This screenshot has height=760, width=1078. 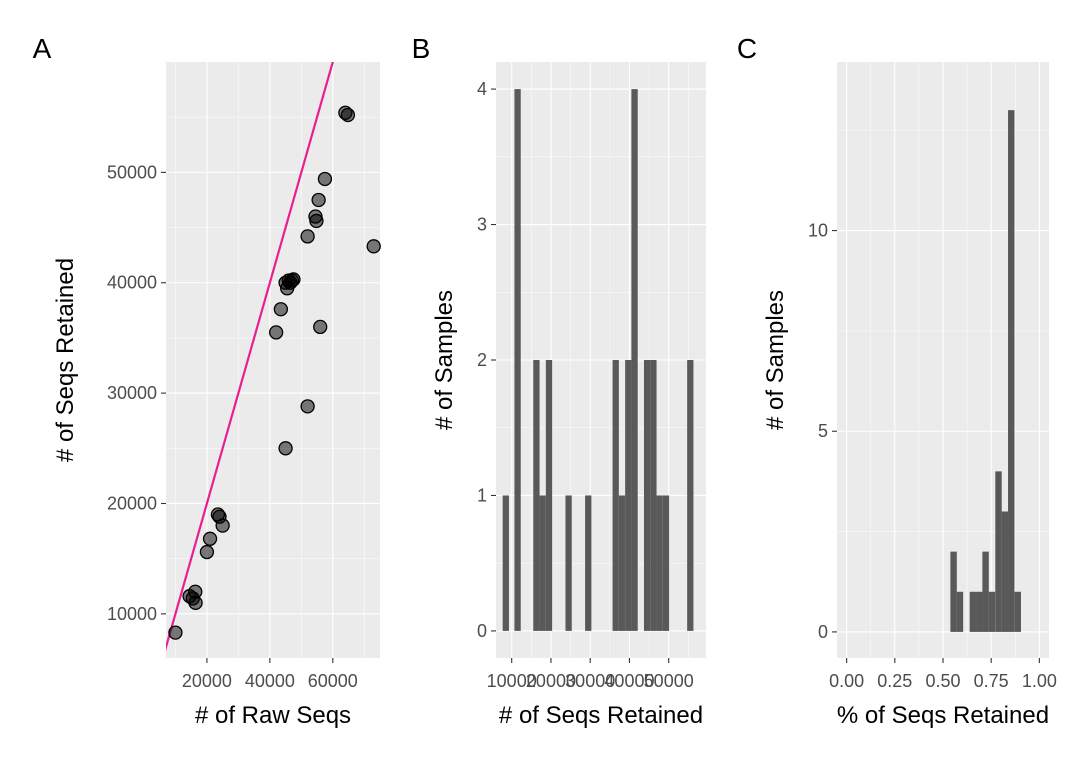 I want to click on x-tick-label: 60000, so click(x=333, y=681).